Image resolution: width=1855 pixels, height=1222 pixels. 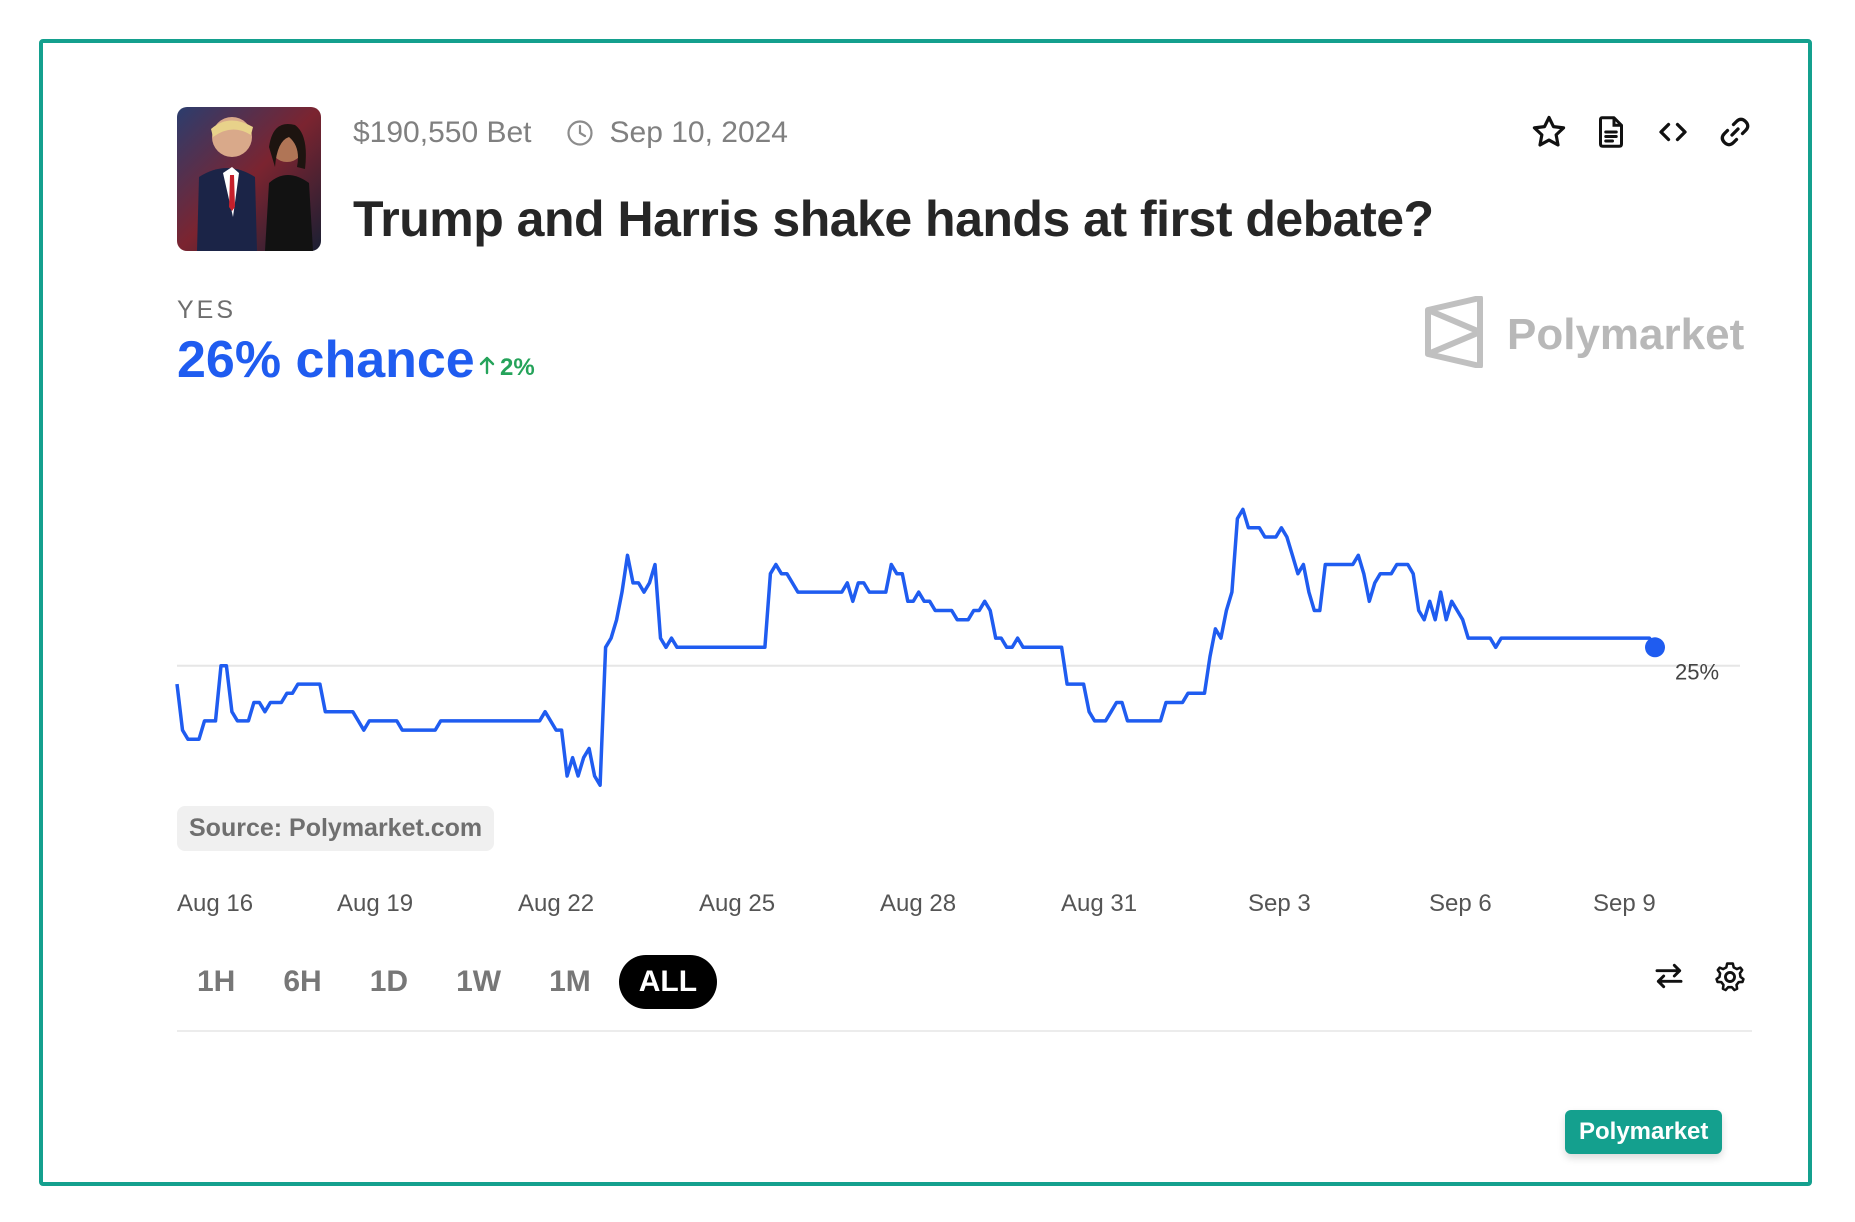 I want to click on range-button-1d: 1D, so click(x=389, y=981).